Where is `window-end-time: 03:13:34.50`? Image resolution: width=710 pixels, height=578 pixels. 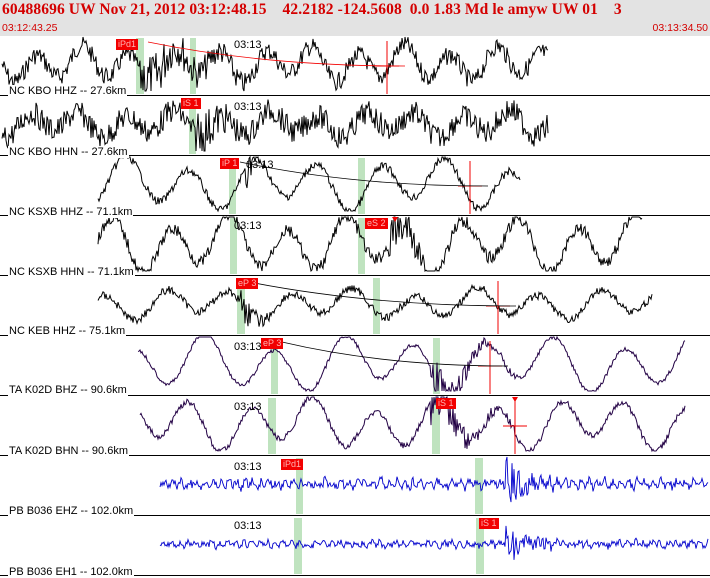
window-end-time: 03:13:34.50 is located at coordinates (680, 28).